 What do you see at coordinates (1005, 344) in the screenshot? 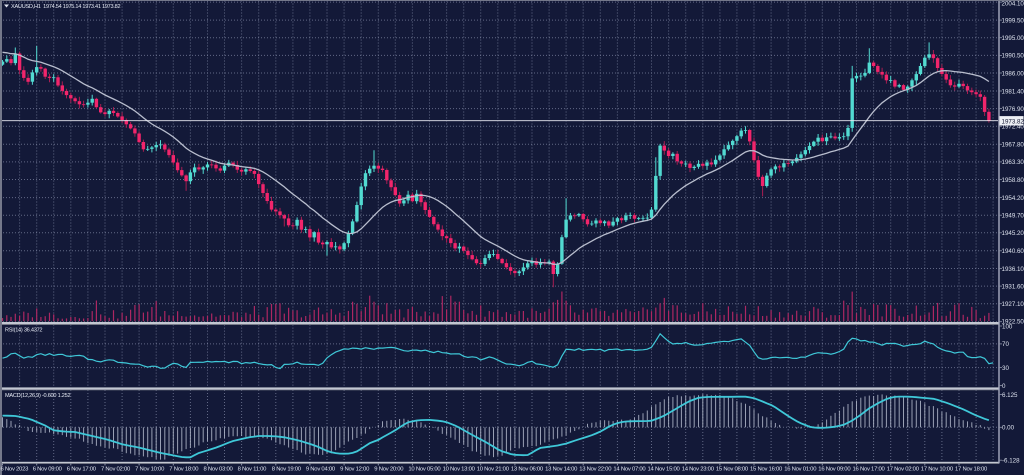
I see `svg-text: 70` at bounding box center [1005, 344].